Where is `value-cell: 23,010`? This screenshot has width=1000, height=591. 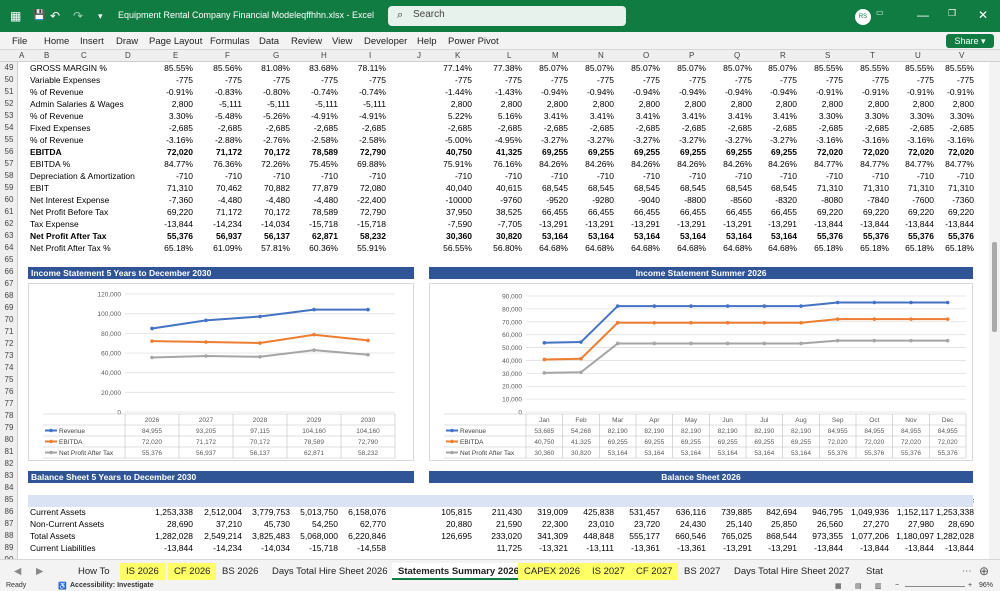 value-cell: 23,010 is located at coordinates (601, 524).